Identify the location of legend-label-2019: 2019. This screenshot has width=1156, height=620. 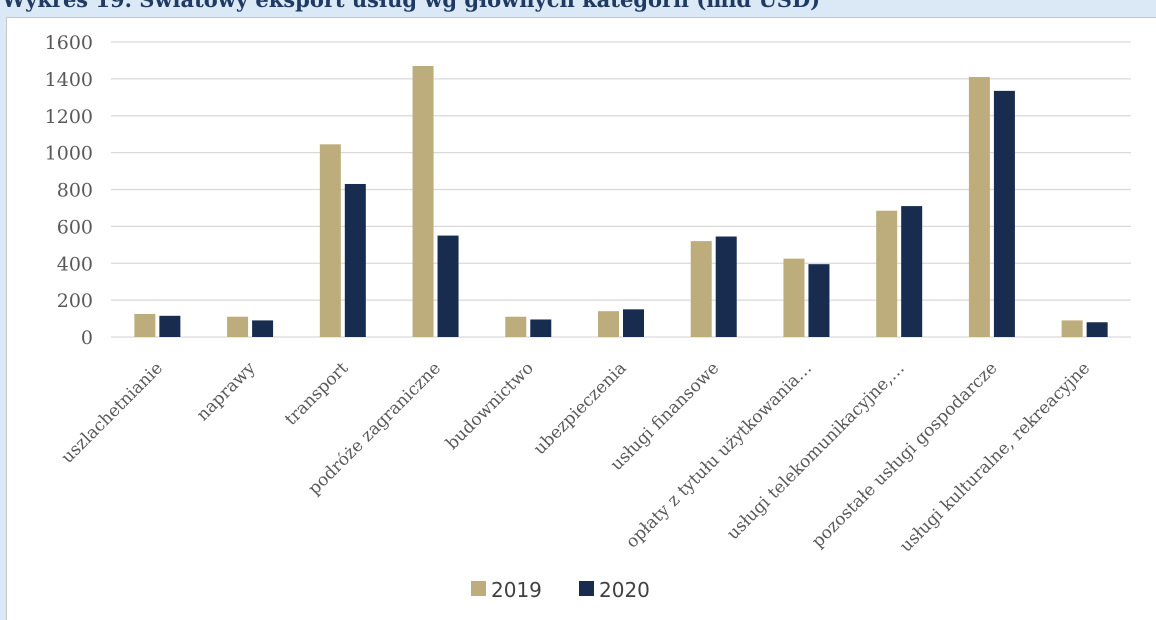
(516, 590).